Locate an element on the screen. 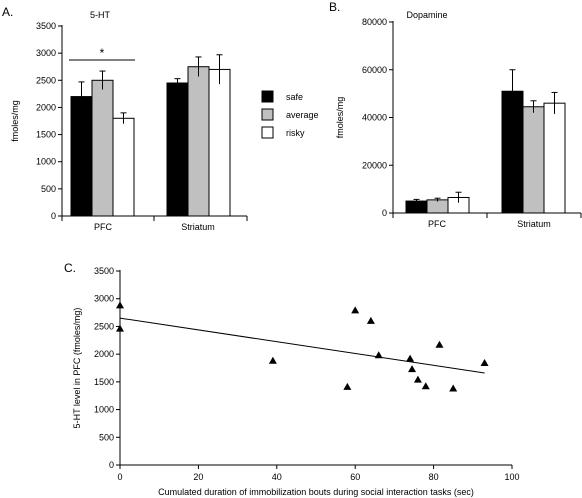 The width and height of the screenshot is (582, 498). y-tick-label: 60000 is located at coordinates (374, 70).